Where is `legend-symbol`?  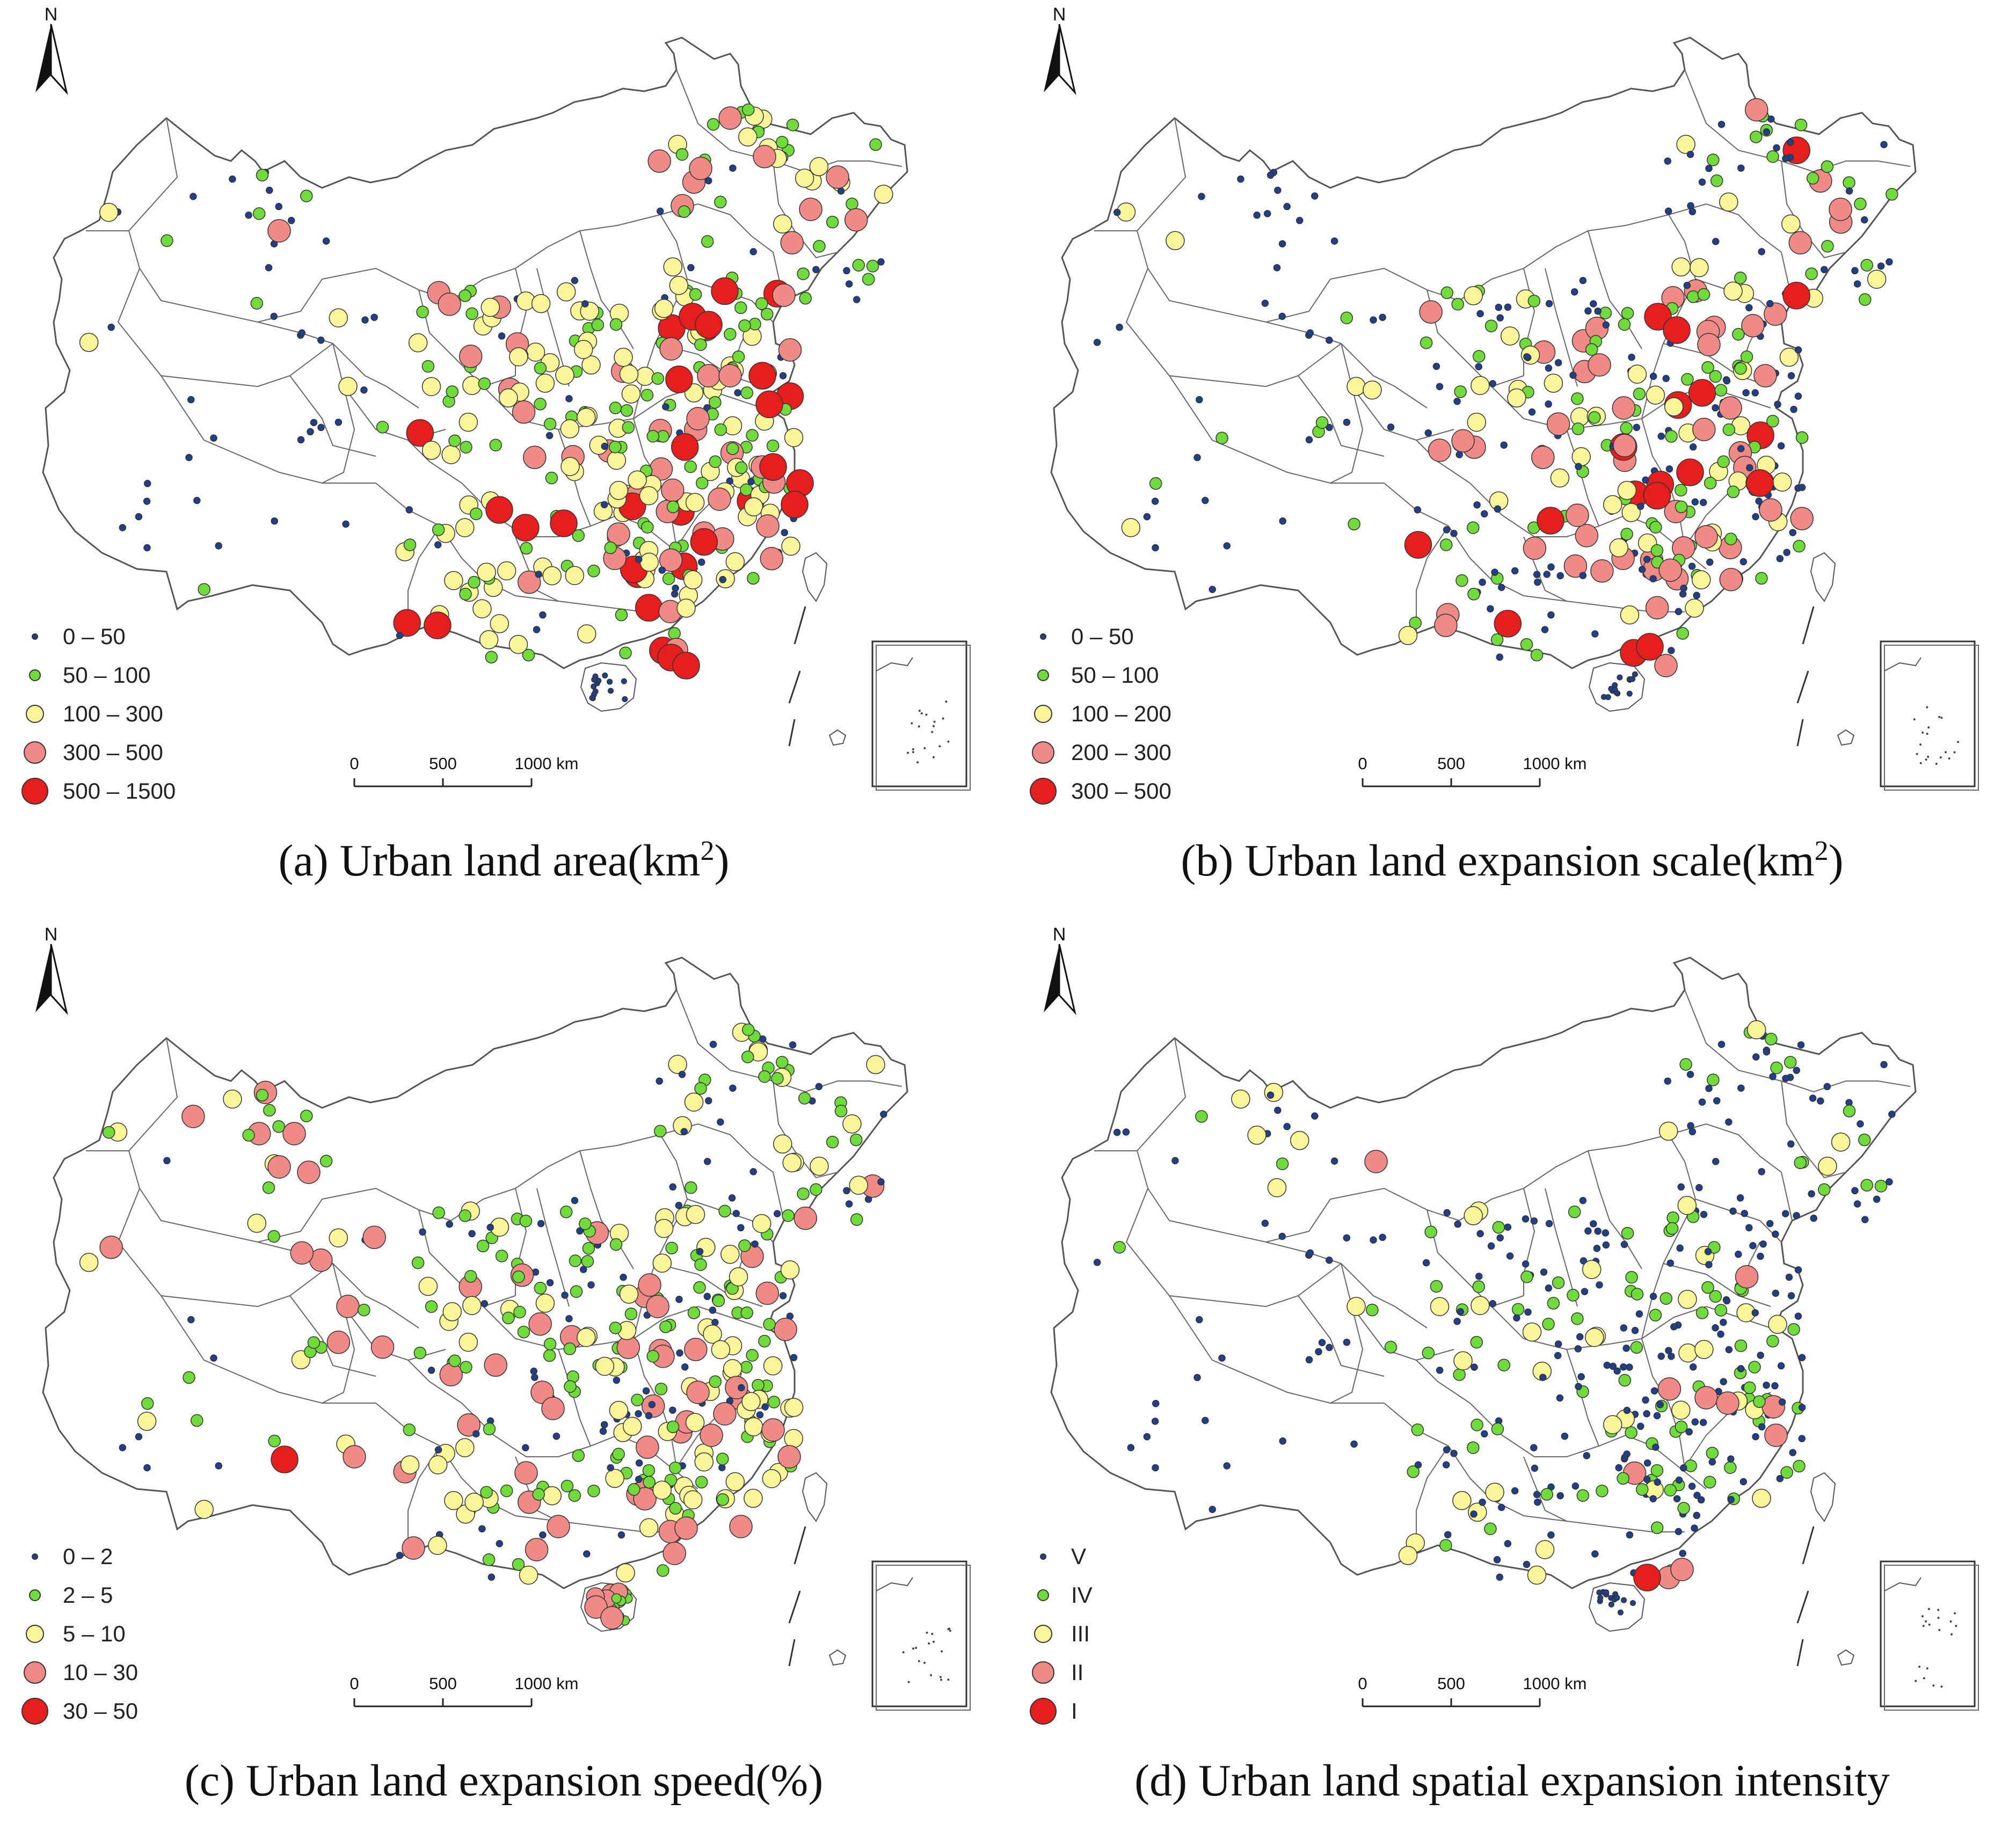 legend-symbol is located at coordinates (35, 675).